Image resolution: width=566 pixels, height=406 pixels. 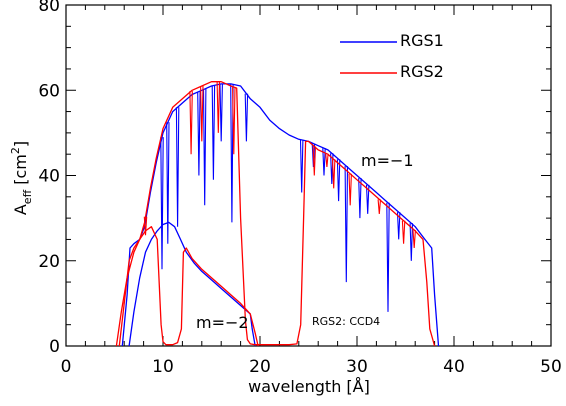 What do you see at coordinates (192, 284) in the screenshot?
I see `rgs1-order-minus2-line` at bounding box center [192, 284].